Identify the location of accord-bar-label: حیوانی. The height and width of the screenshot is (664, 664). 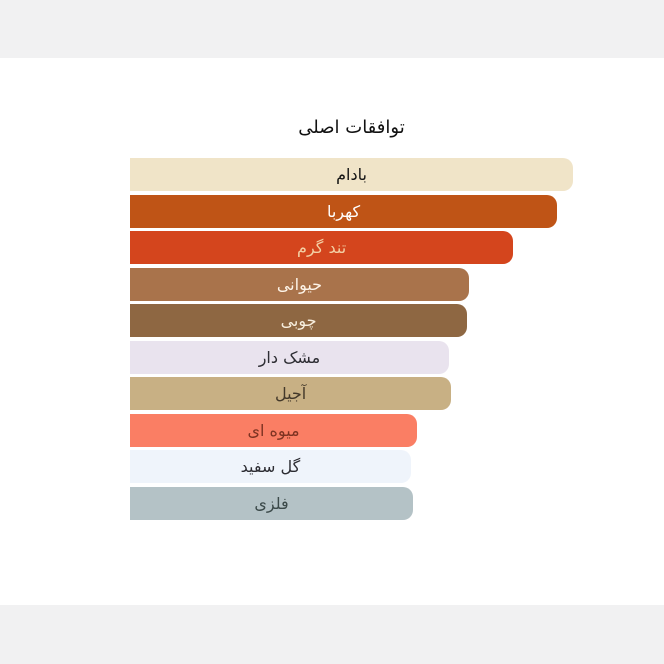
(299, 284).